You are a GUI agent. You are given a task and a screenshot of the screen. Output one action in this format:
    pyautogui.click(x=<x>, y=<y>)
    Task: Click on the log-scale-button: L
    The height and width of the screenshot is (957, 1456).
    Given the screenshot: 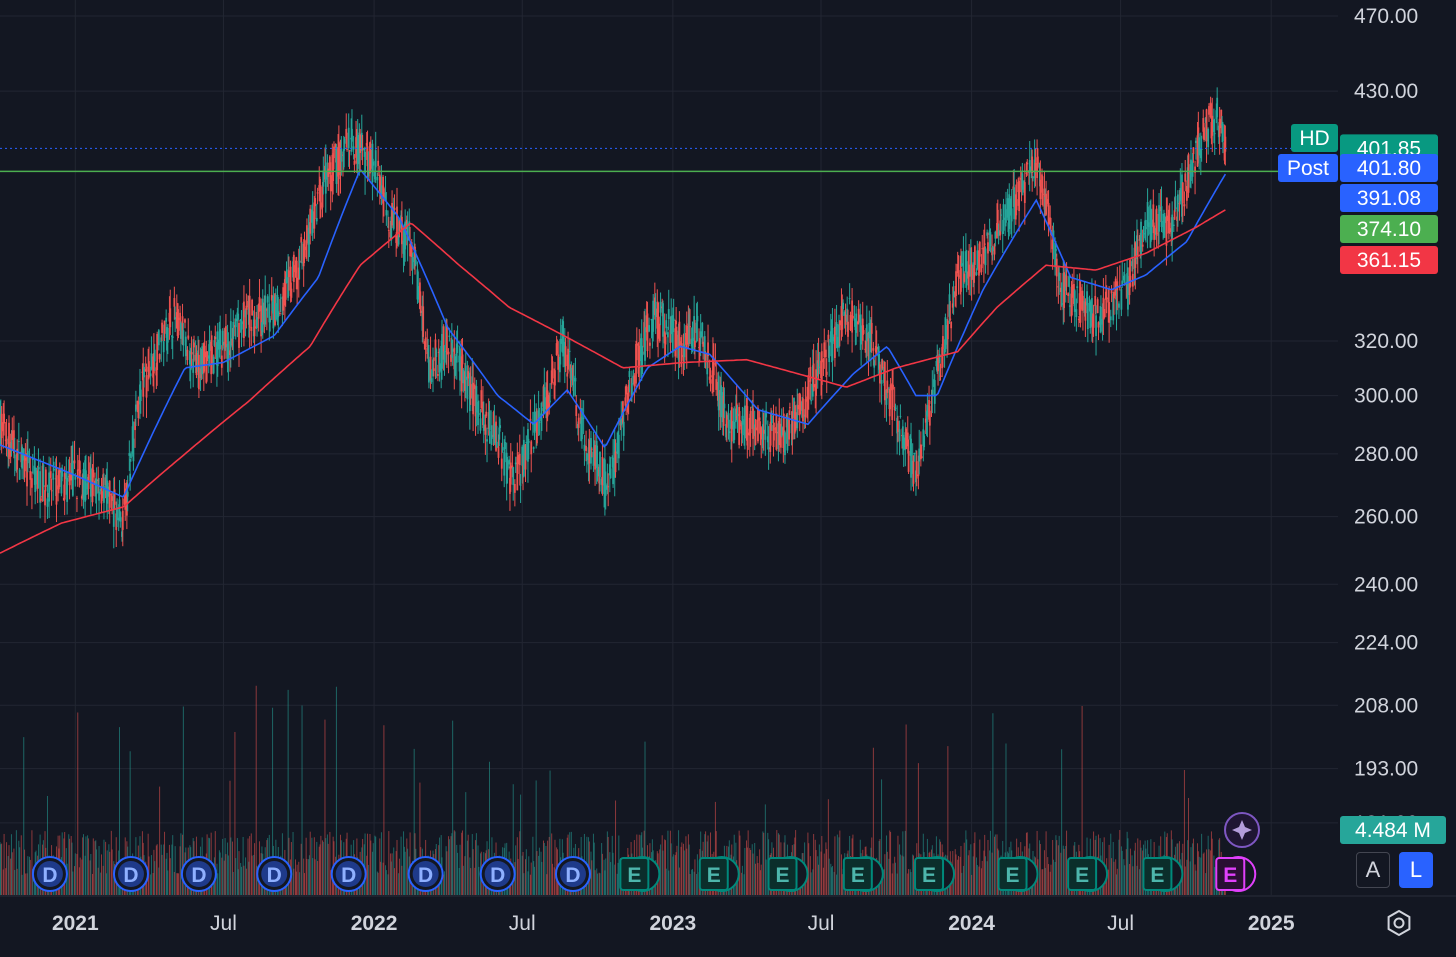 What is the action you would take?
    pyautogui.click(x=1416, y=870)
    